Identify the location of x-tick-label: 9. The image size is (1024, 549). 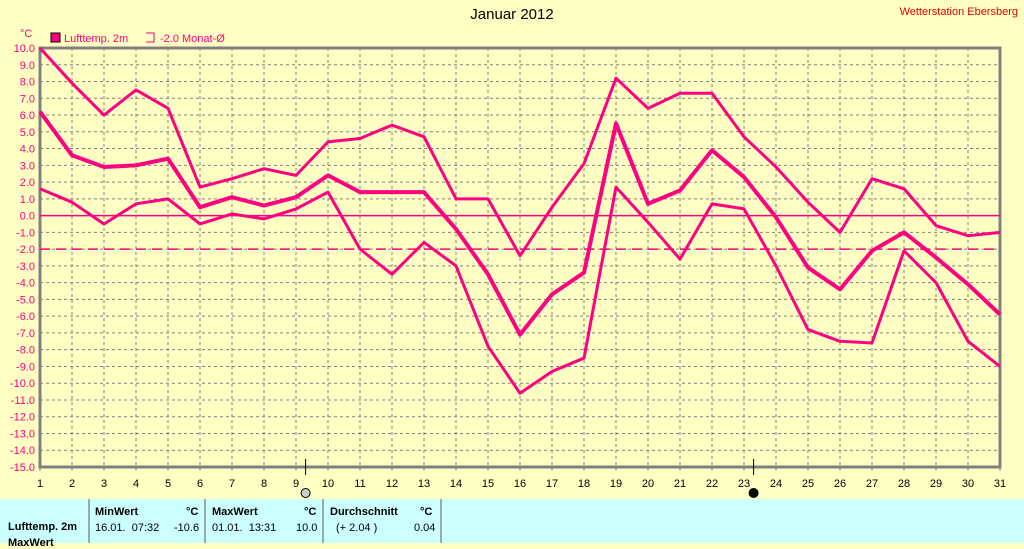
(296, 484).